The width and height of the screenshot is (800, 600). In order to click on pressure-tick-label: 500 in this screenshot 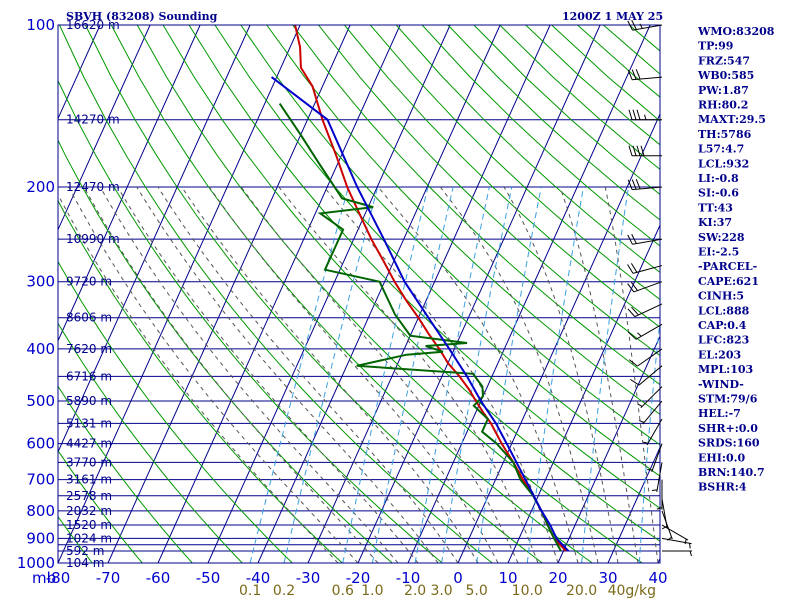, I will do `click(40, 401)`.